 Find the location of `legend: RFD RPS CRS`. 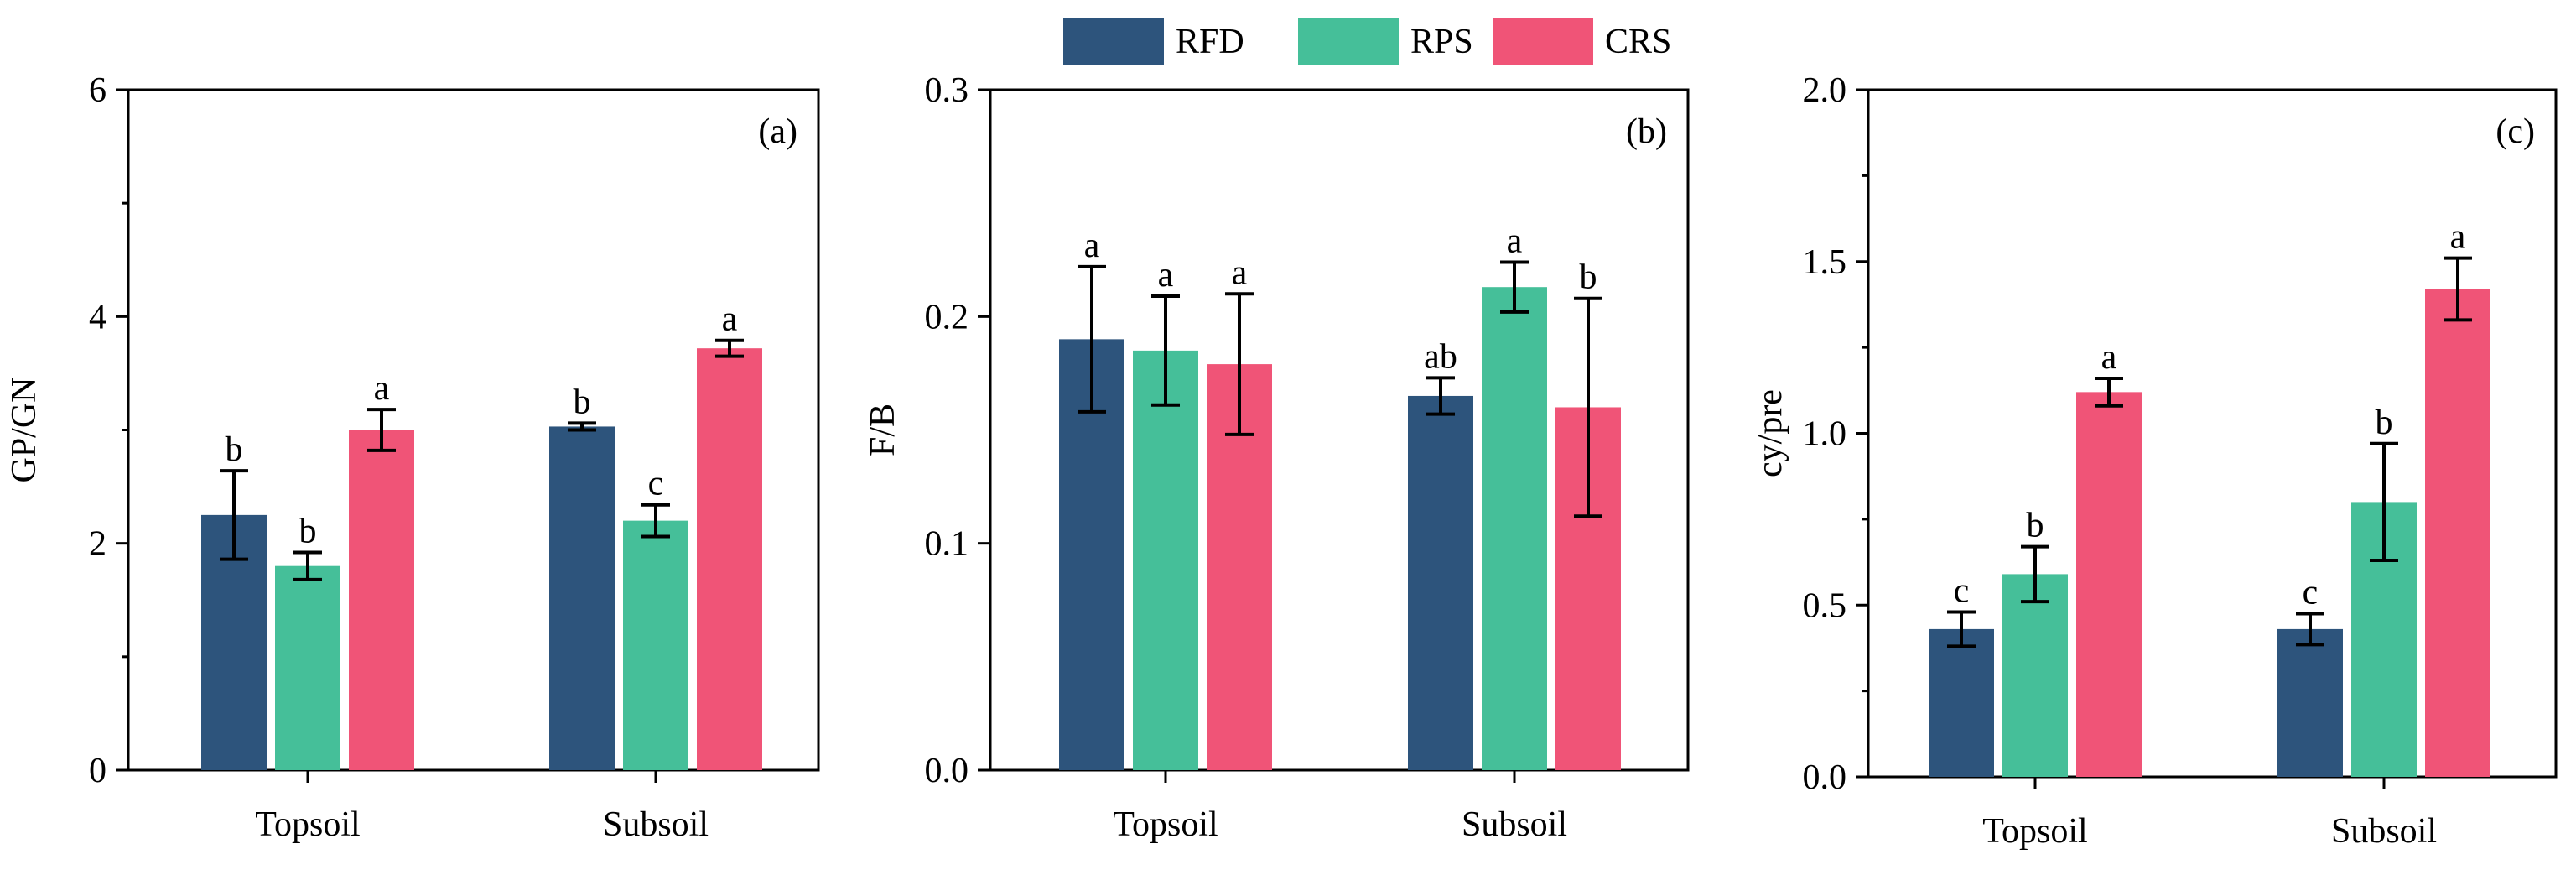

legend: RFD RPS CRS is located at coordinates (1367, 41).